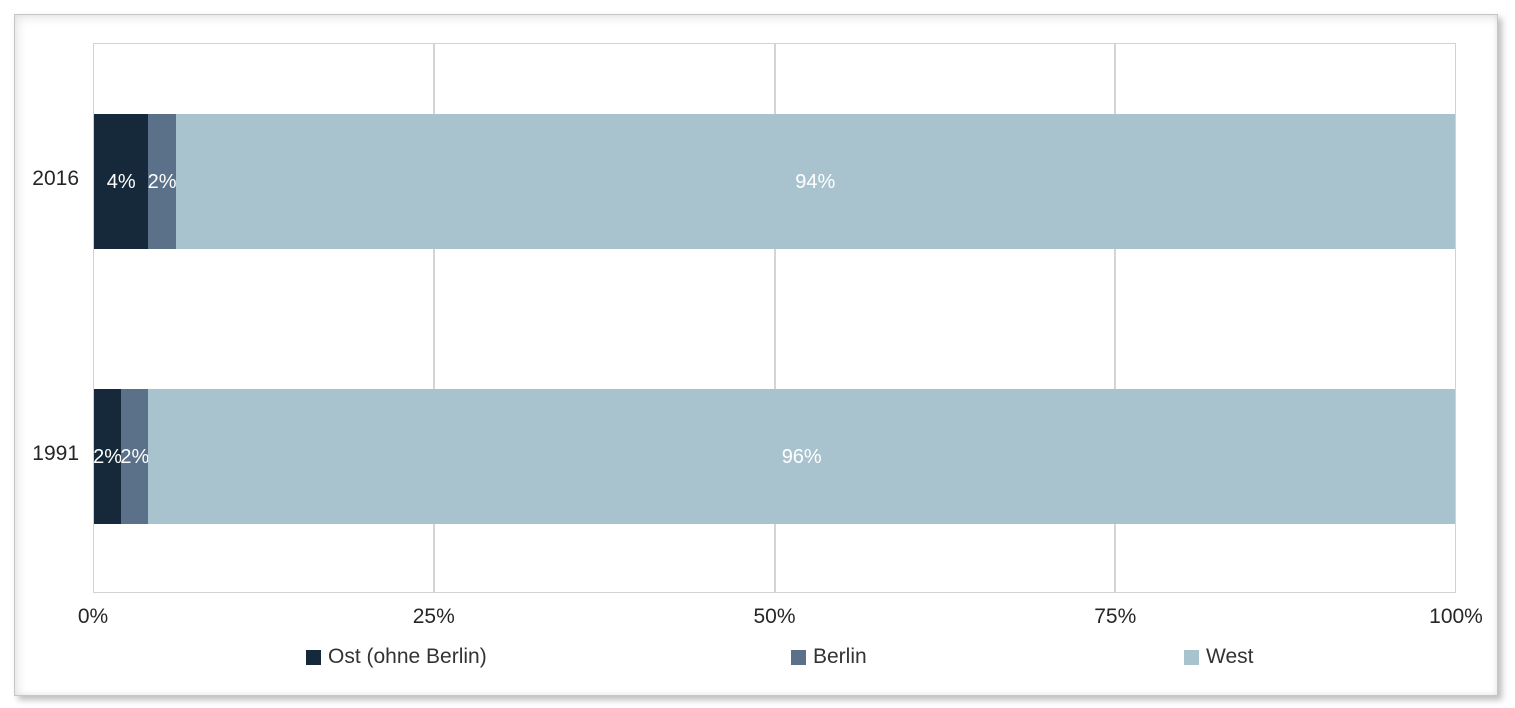 The height and width of the screenshot is (708, 1515). What do you see at coordinates (407, 656) in the screenshot?
I see `legend-label: Ost (ohne Berlin)` at bounding box center [407, 656].